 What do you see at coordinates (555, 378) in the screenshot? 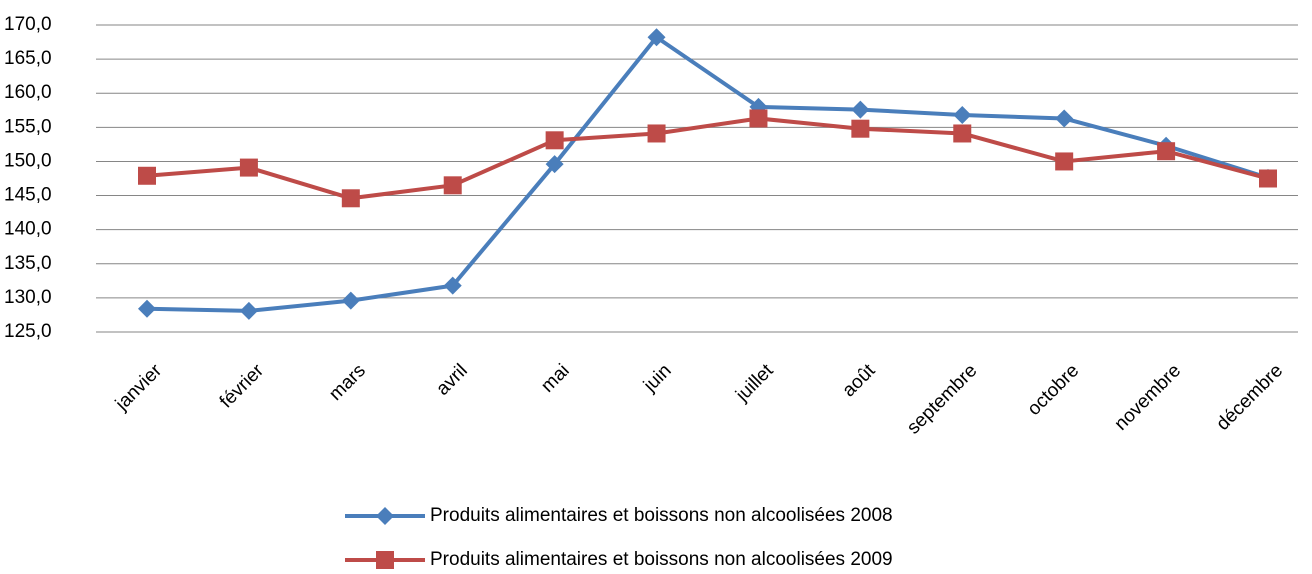
I see `x-tick-label: mai` at bounding box center [555, 378].